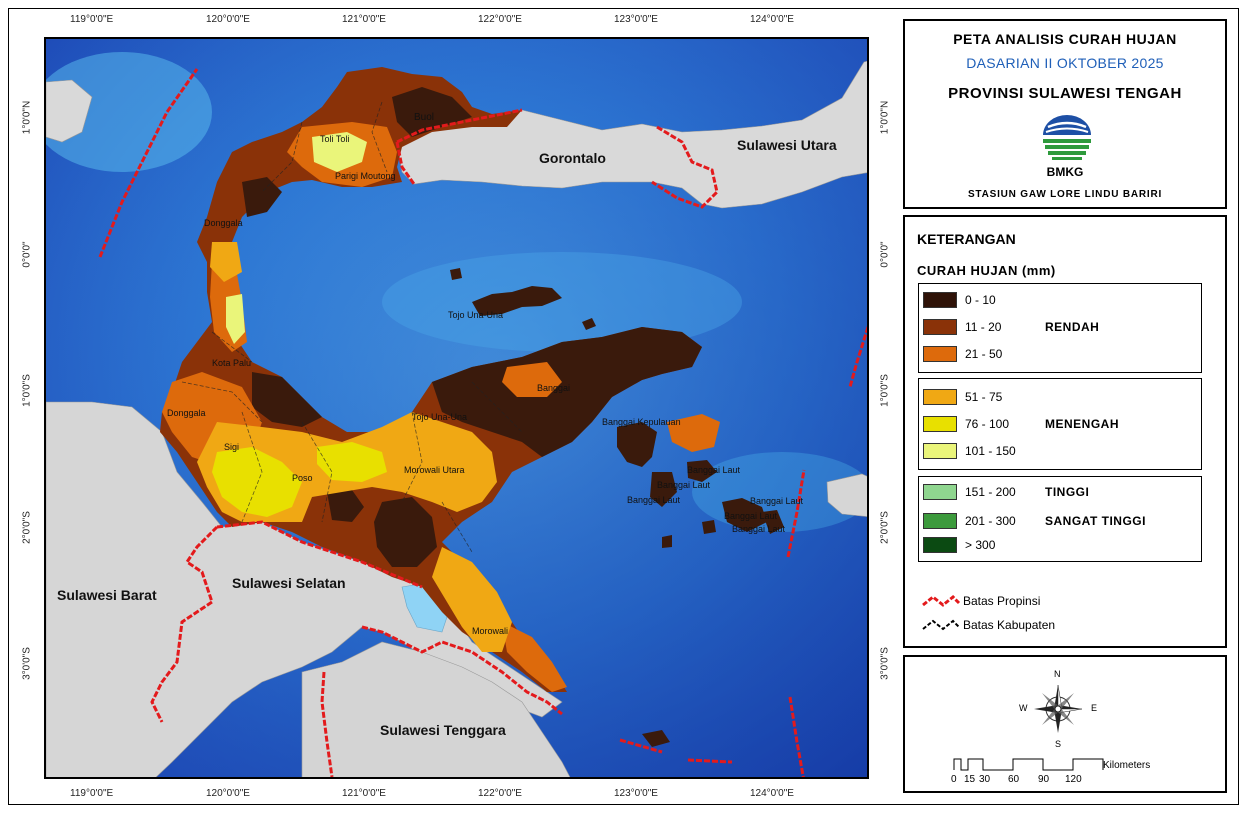 This screenshot has height=813, width=1247. What do you see at coordinates (980, 545) in the screenshot?
I see `legend-label: > 300` at bounding box center [980, 545].